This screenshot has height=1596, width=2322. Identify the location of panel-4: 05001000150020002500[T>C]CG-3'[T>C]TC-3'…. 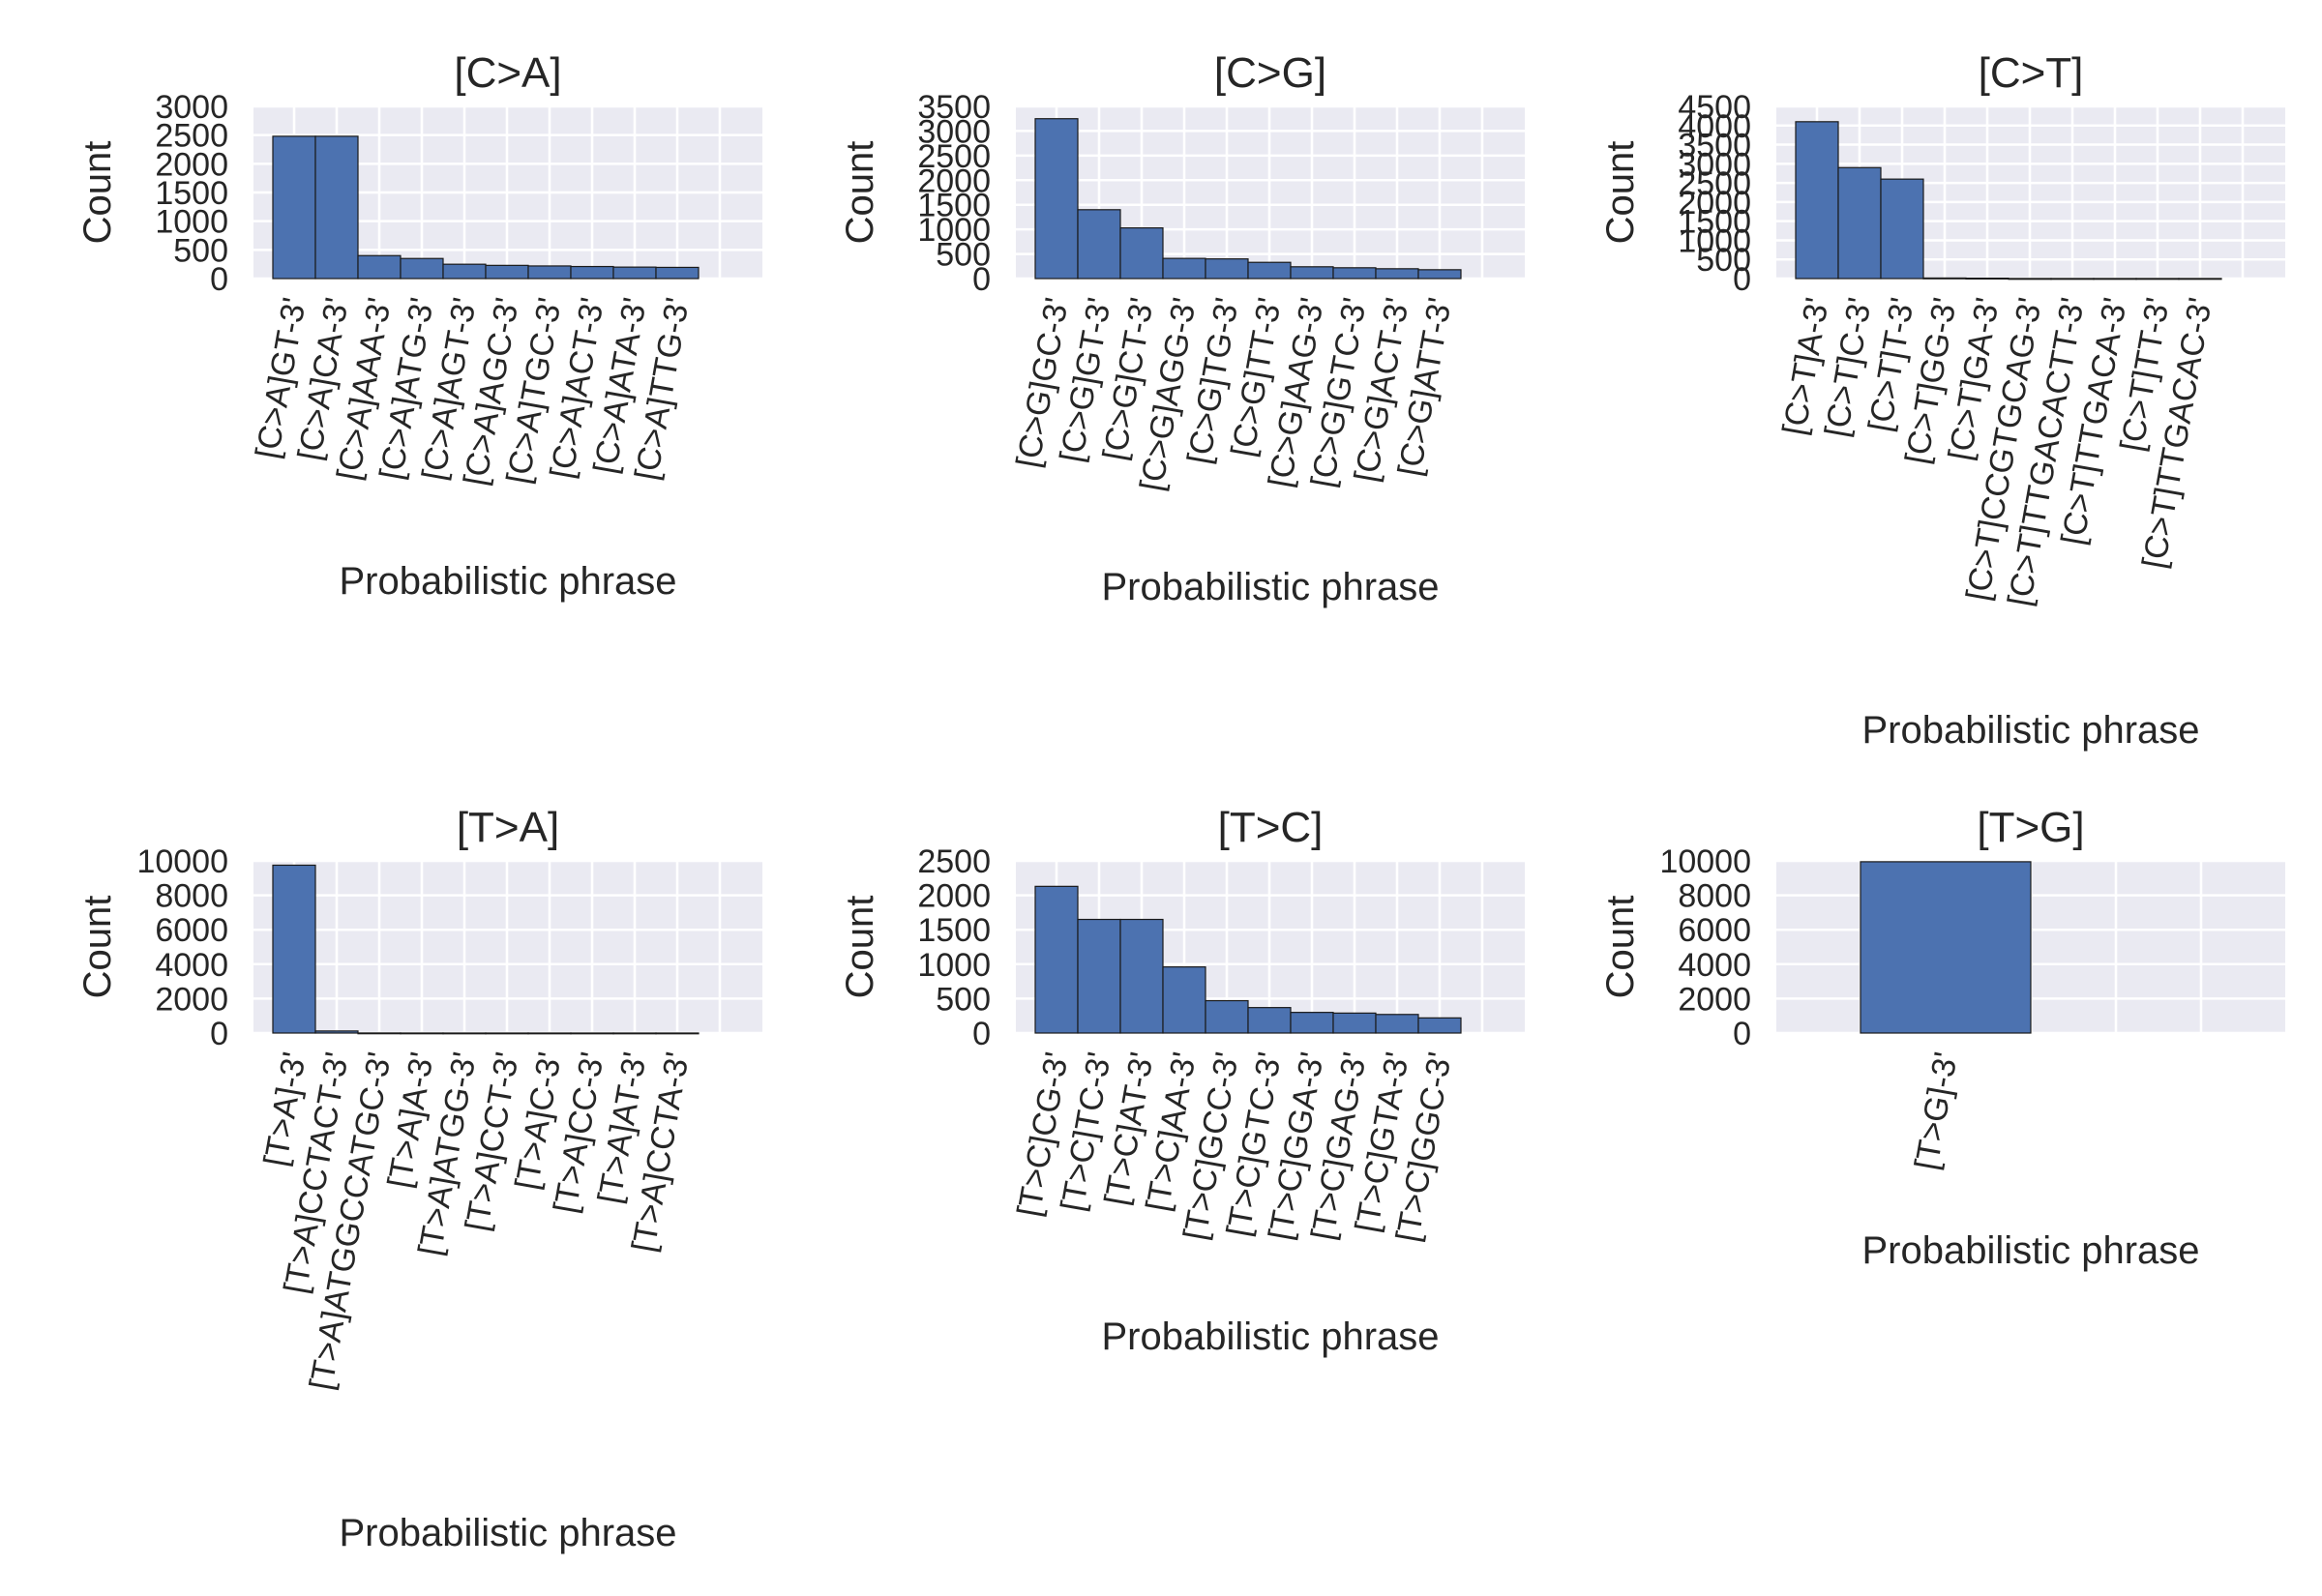
(1182, 1081).